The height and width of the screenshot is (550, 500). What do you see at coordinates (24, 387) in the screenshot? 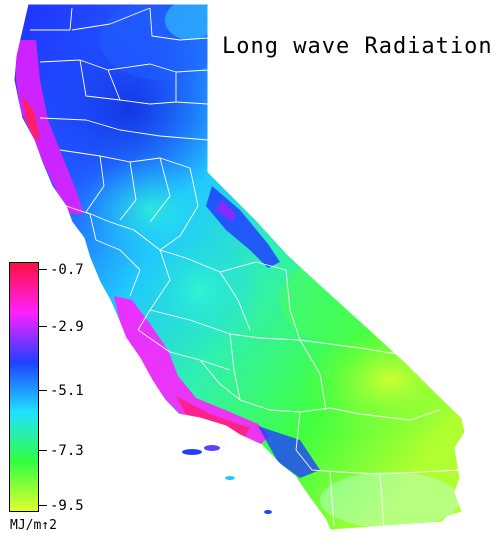
I see `legend-color-bar` at bounding box center [24, 387].